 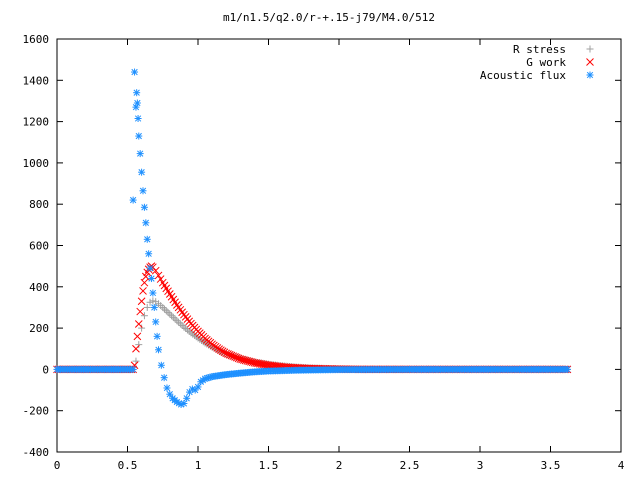 I want to click on x-tick-label: 0, so click(x=57, y=465).